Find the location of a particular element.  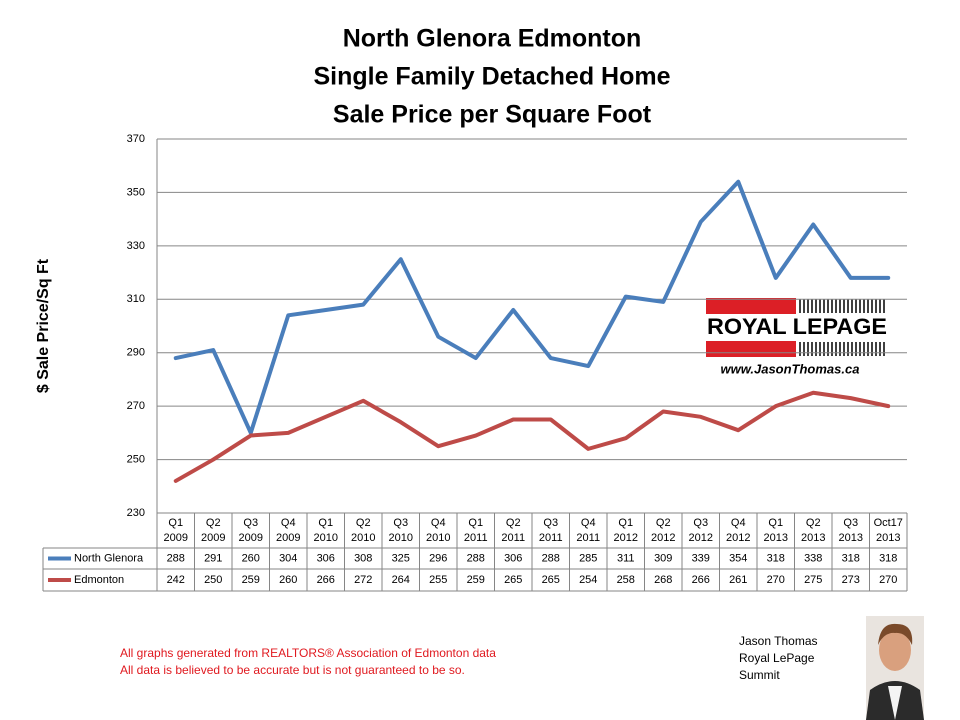

agent-line: Jason Thomas is located at coordinates (778, 641).